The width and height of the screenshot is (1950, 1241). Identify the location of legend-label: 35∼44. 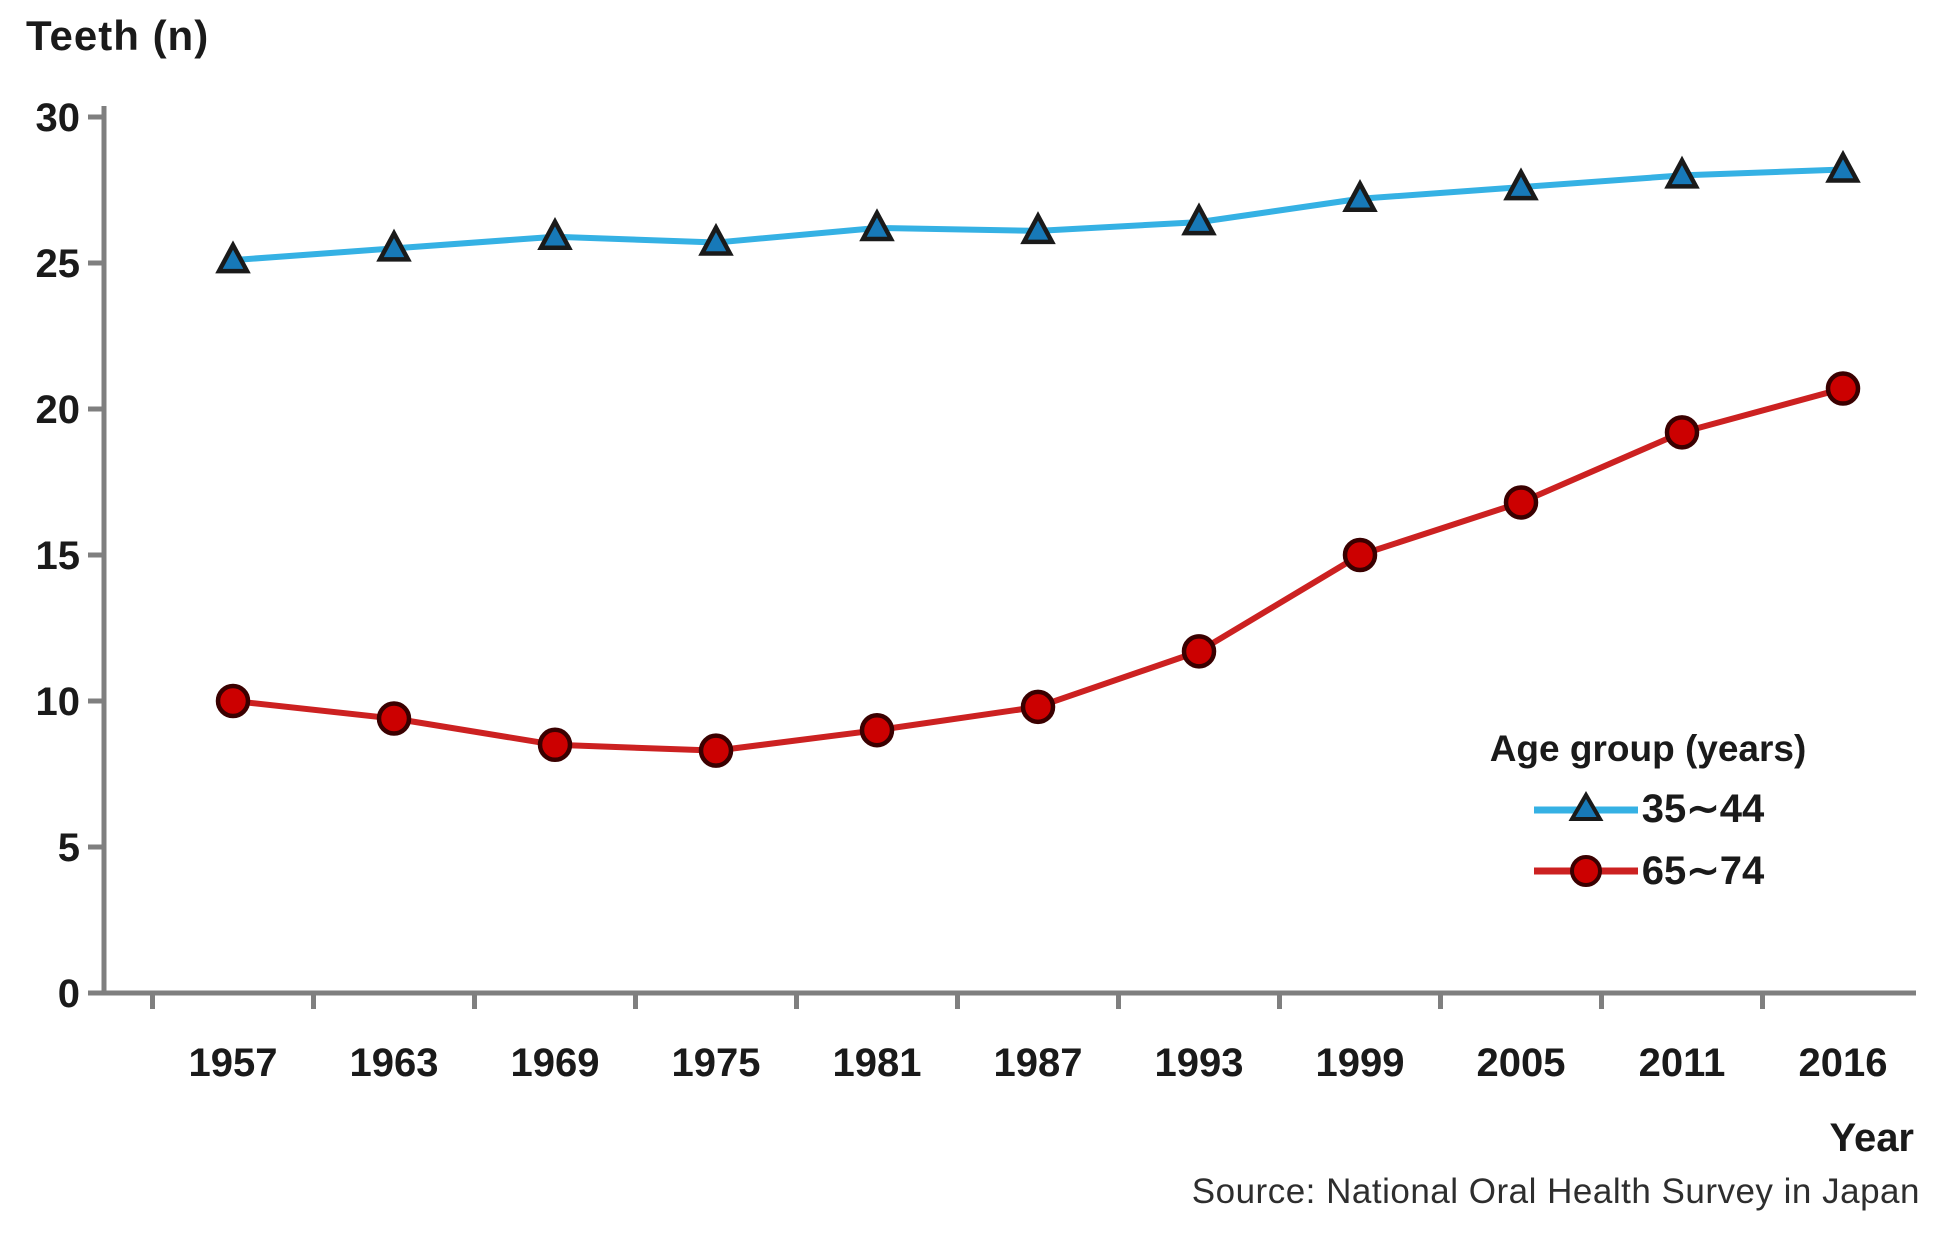
(1703, 809).